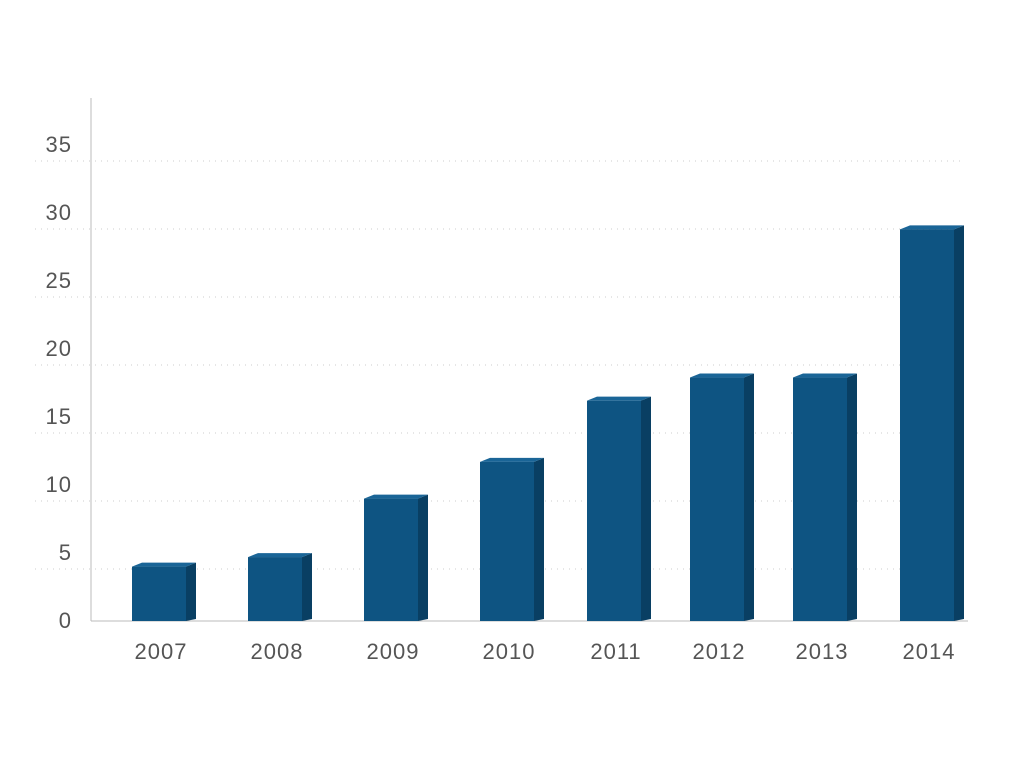 Image resolution: width=1024 pixels, height=778 pixels. Describe the element at coordinates (393, 651) in the screenshot. I see `x-tick-label: 2009` at that location.